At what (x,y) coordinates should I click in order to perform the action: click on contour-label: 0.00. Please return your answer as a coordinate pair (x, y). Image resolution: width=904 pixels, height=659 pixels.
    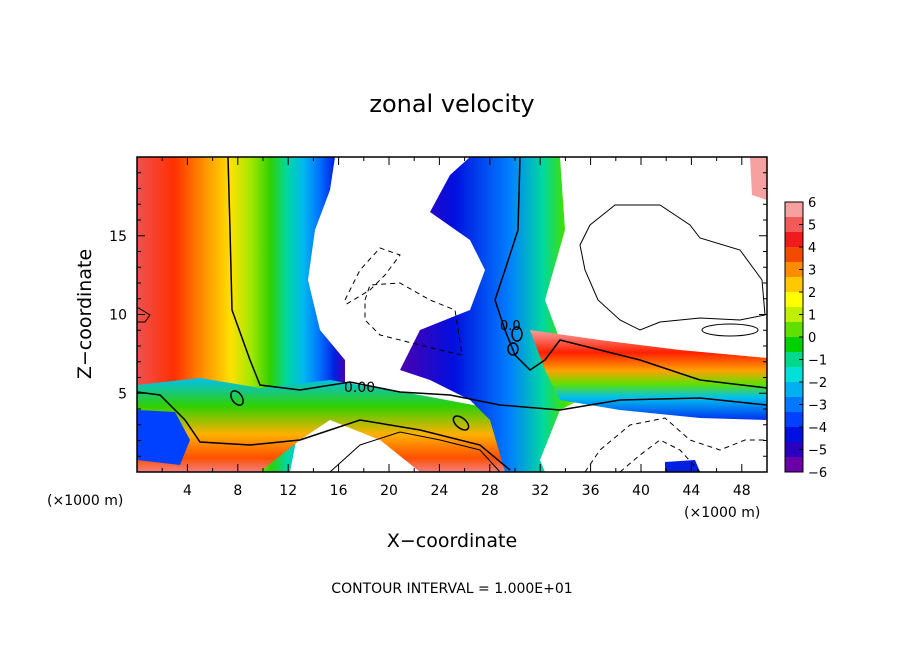
    Looking at the image, I should click on (359, 388).